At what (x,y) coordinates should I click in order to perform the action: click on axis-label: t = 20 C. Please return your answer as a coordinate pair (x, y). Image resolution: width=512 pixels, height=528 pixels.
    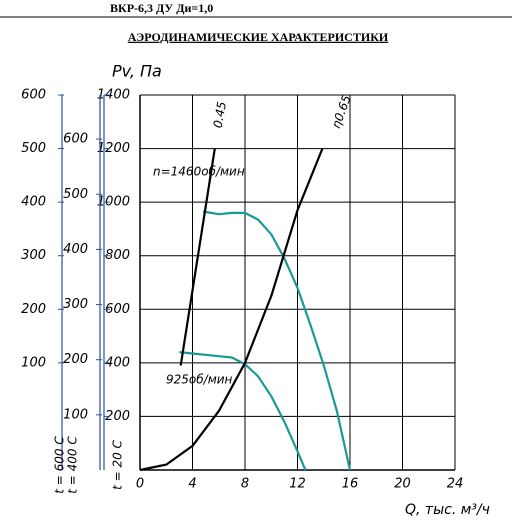
    Looking at the image, I should click on (118, 464).